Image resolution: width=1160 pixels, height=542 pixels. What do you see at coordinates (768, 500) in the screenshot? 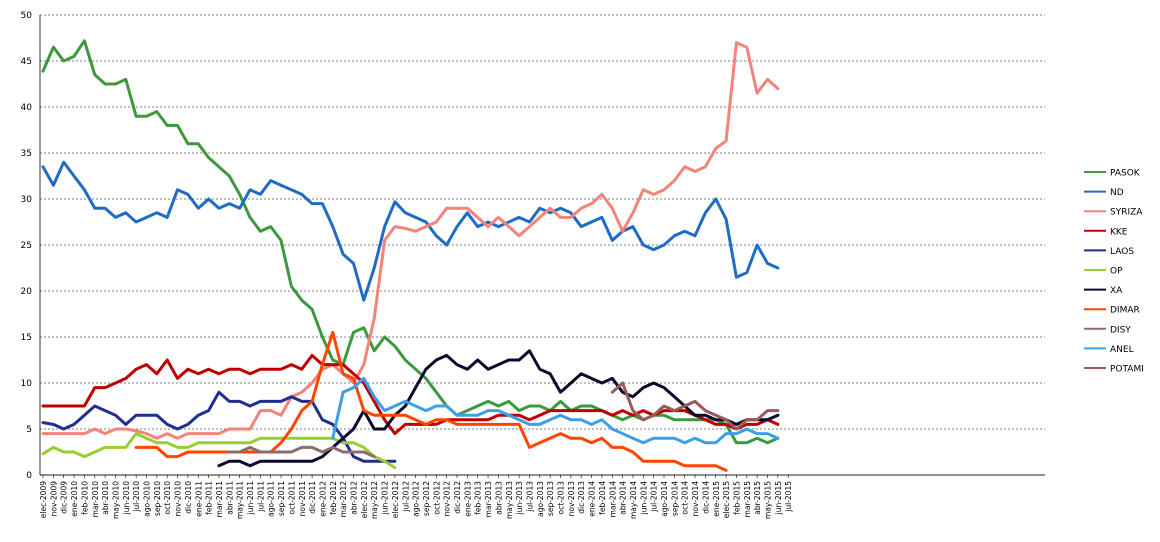
I see `x-tick-label: may-2015` at bounding box center [768, 500].